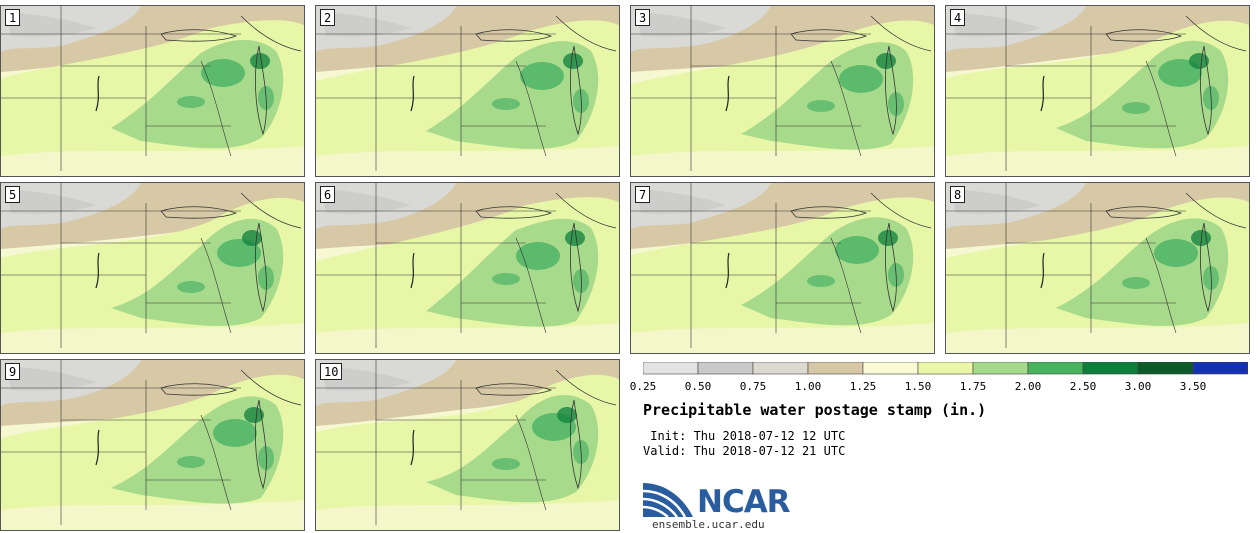  What do you see at coordinates (918, 386) in the screenshot?
I see `colorbar-tick-label: 1.50` at bounding box center [918, 386].